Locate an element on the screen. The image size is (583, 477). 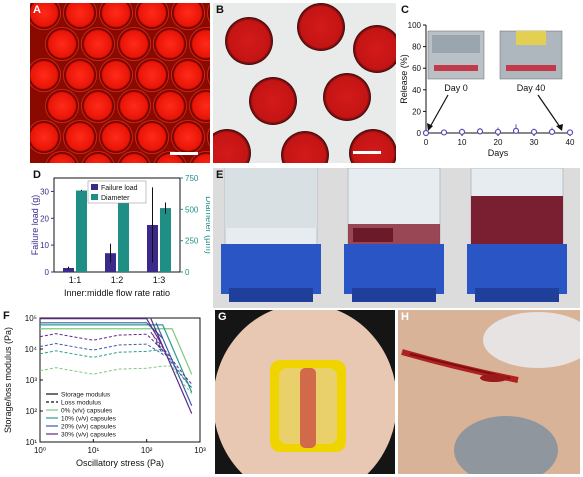
y-tick-label: 10⁴ is located at coordinates (31, 349).